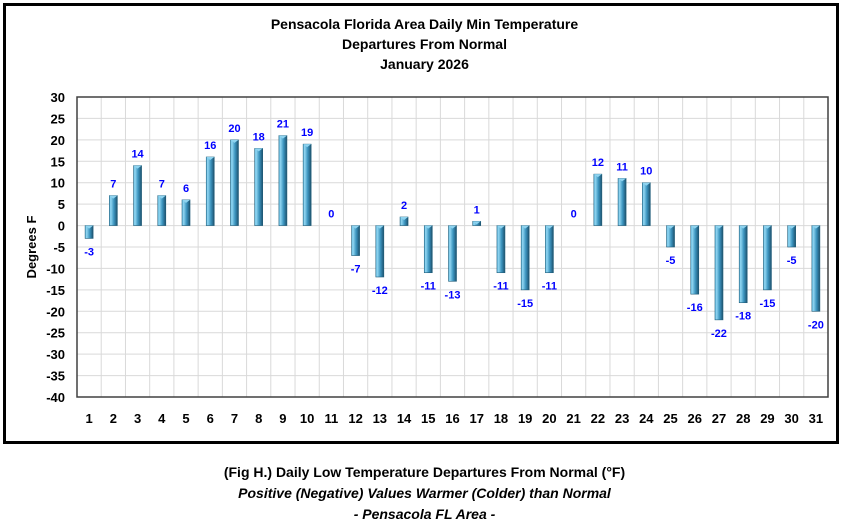 This screenshot has width=849, height=530. I want to click on x-tick-label: 30, so click(791, 418).